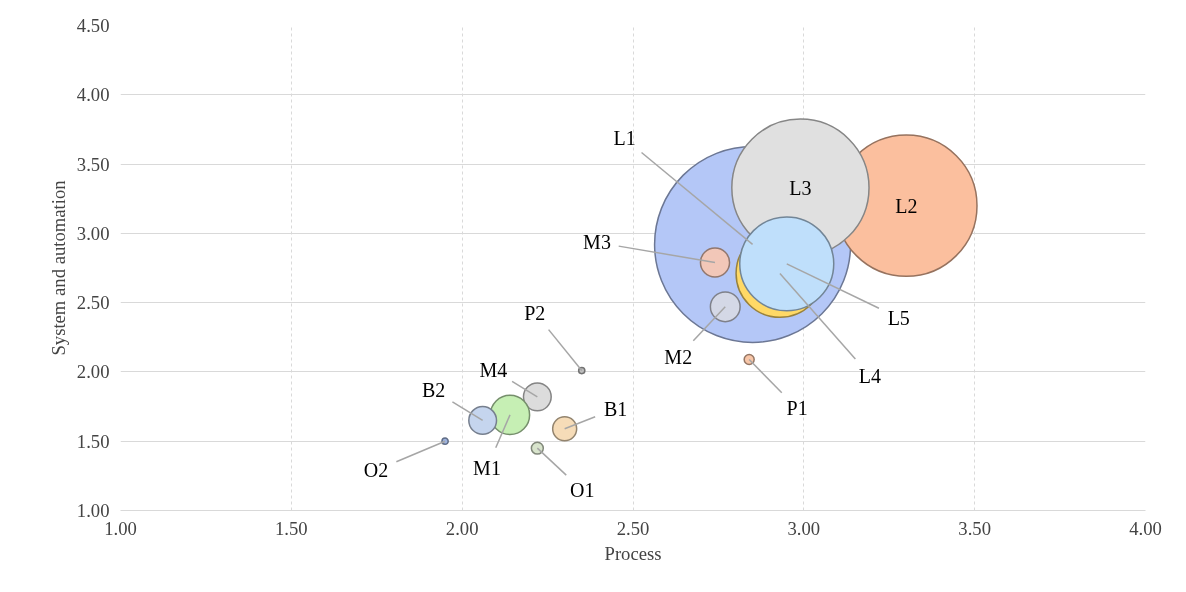  What do you see at coordinates (434, 390) in the screenshot?
I see `series-label: B2` at bounding box center [434, 390].